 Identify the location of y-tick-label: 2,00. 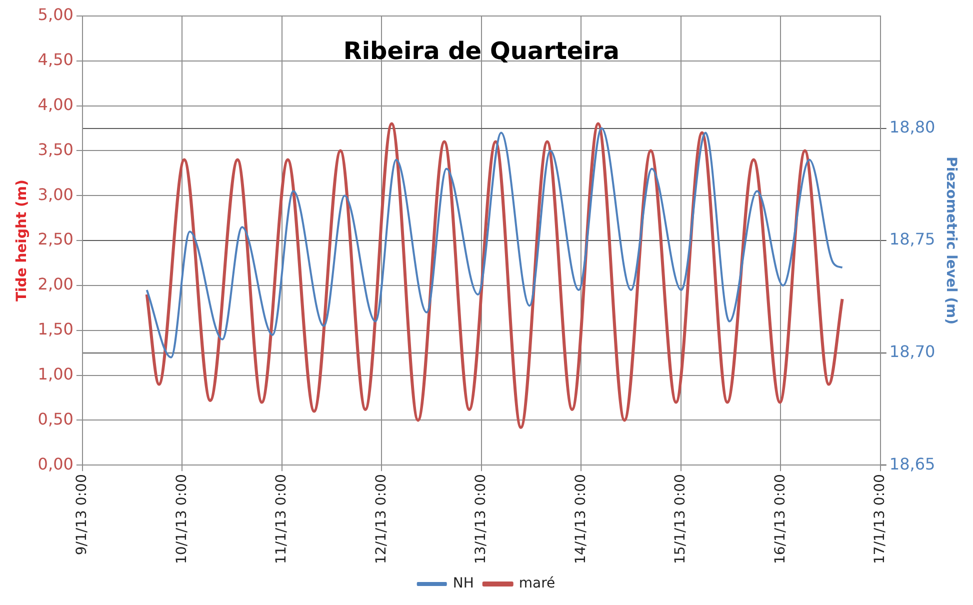
(56, 284).